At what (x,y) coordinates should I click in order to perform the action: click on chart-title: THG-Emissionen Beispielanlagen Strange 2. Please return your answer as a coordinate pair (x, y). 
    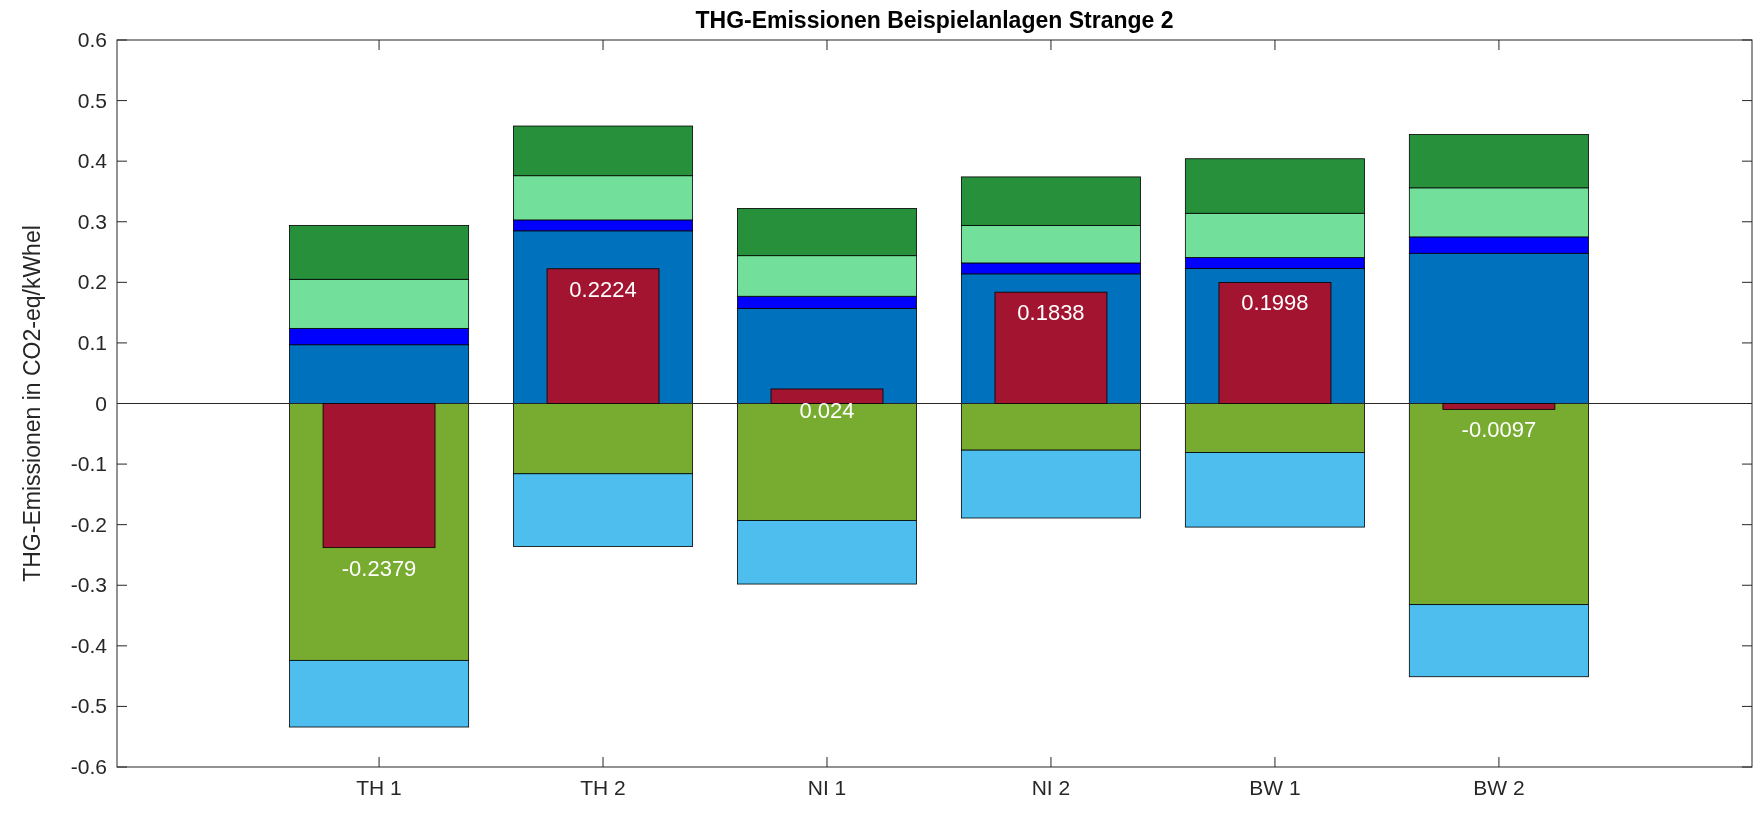
    Looking at the image, I should click on (934, 20).